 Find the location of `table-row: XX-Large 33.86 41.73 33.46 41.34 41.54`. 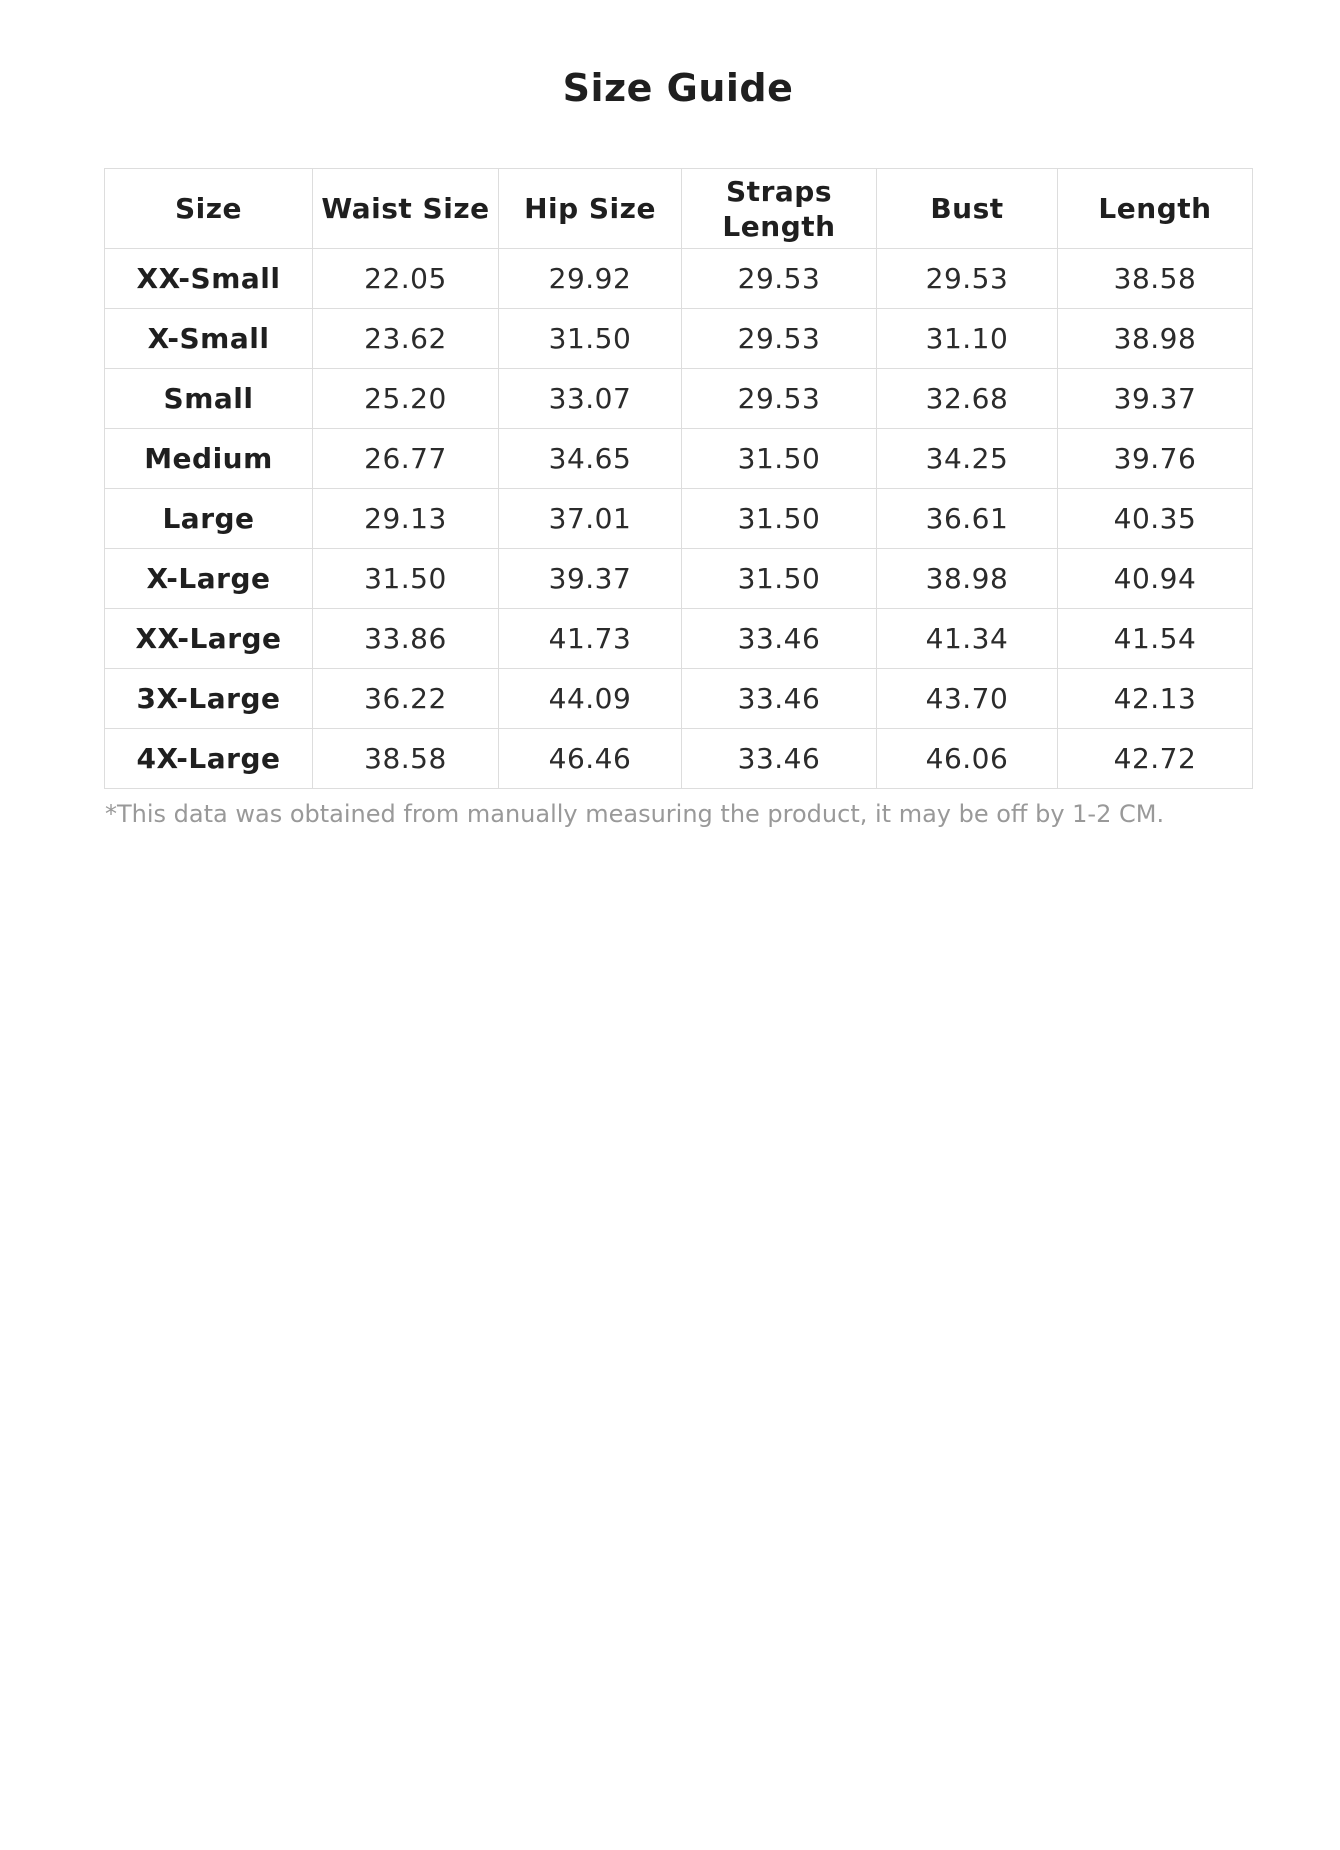

table-row: XX-Large 33.86 41.73 33.46 41.34 41.54 is located at coordinates (678, 638).